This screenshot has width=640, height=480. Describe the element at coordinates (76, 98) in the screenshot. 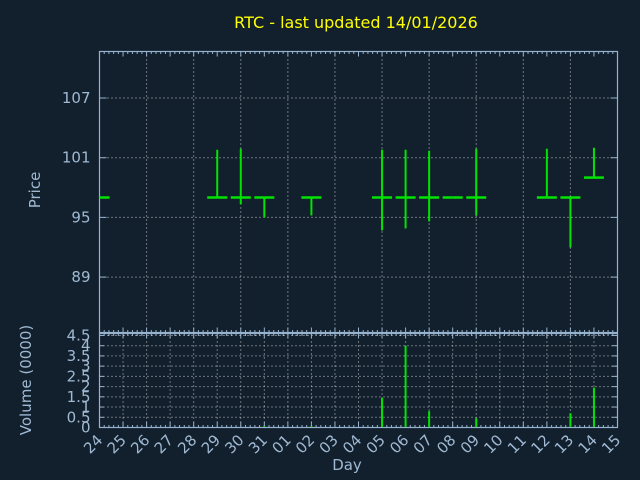

I see `price-tick-label: 107` at that location.